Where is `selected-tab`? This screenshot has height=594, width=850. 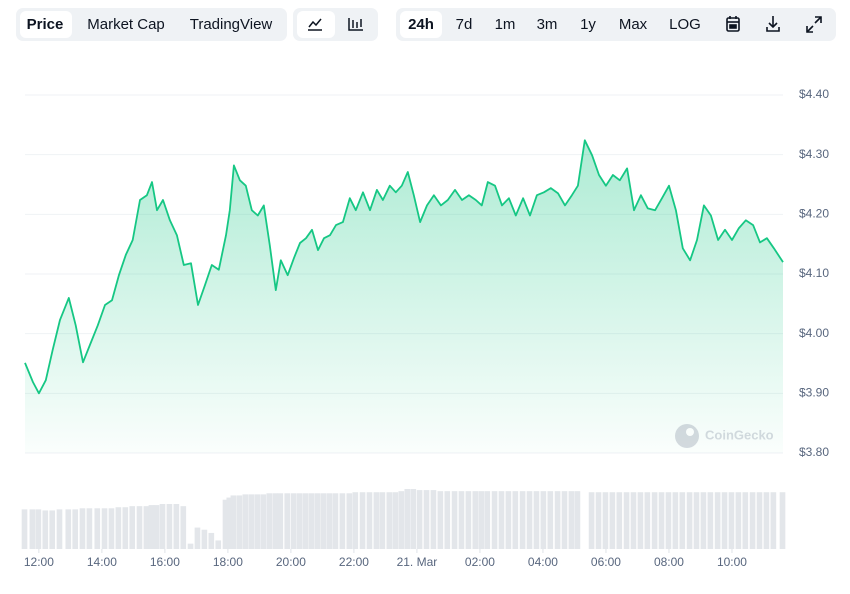
selected-tab is located at coordinates (46, 24).